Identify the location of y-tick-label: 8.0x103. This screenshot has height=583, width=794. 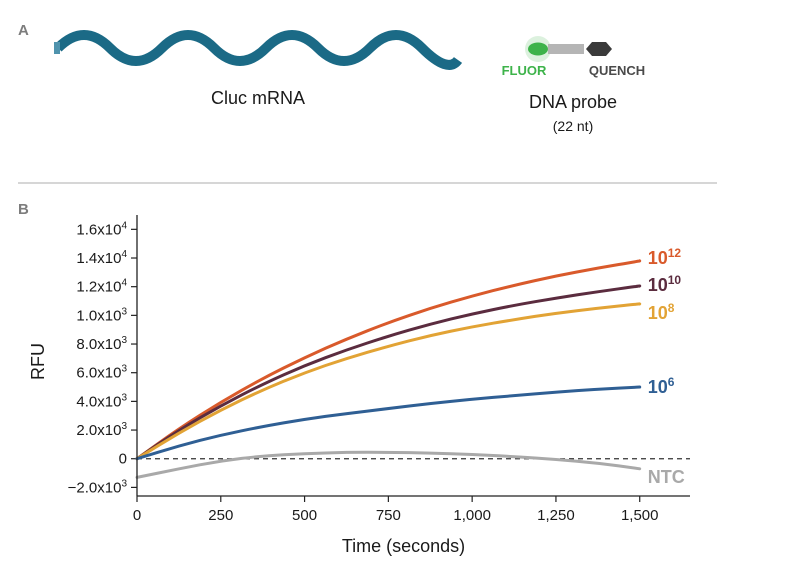
(101, 344).